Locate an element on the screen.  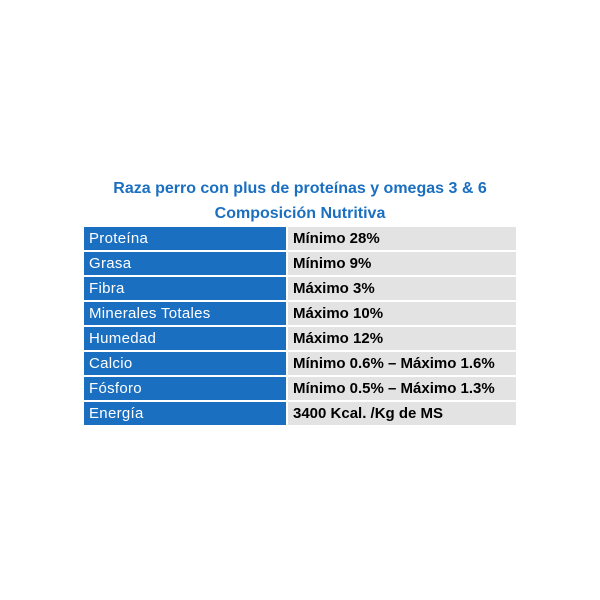
table-row: Calcio Mínimo 0.6% – Máximo 1.6% is located at coordinates (300, 364).